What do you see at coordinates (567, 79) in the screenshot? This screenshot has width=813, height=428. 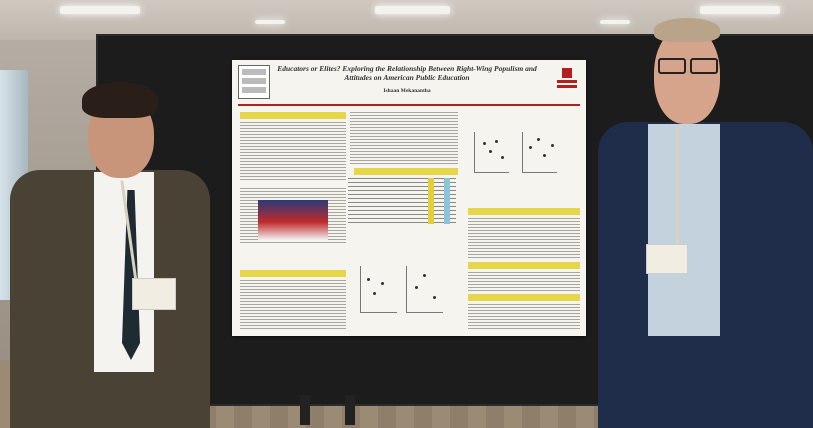 I see `university-logo` at bounding box center [567, 79].